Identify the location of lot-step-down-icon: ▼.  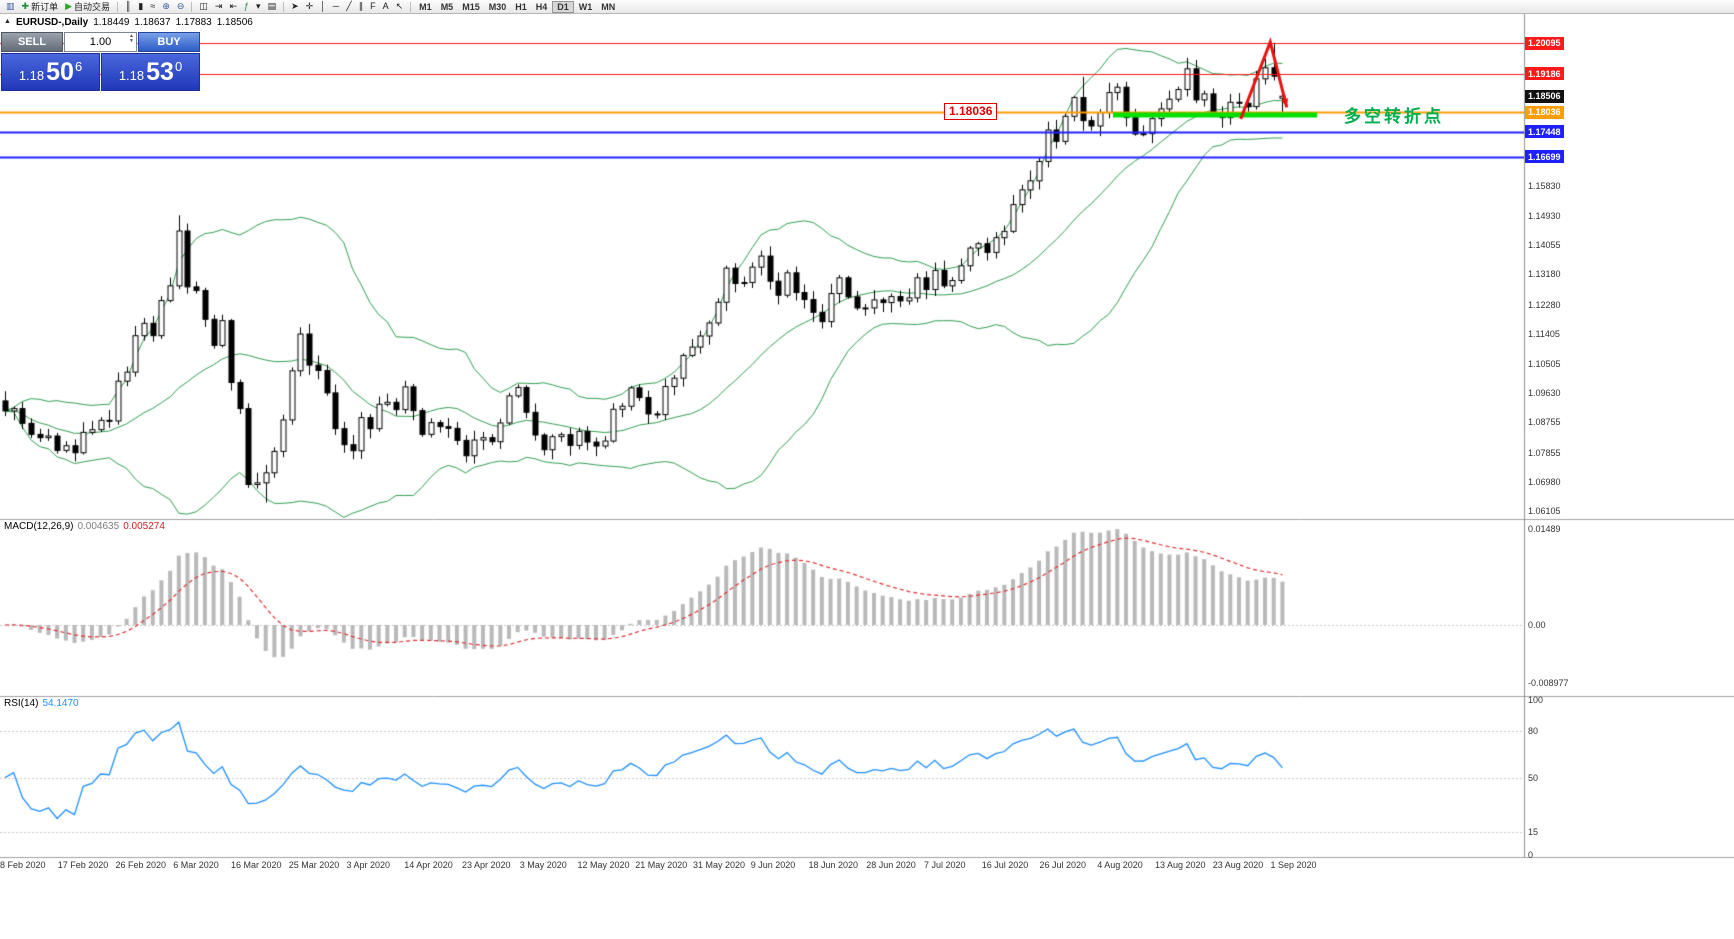
(131, 41).